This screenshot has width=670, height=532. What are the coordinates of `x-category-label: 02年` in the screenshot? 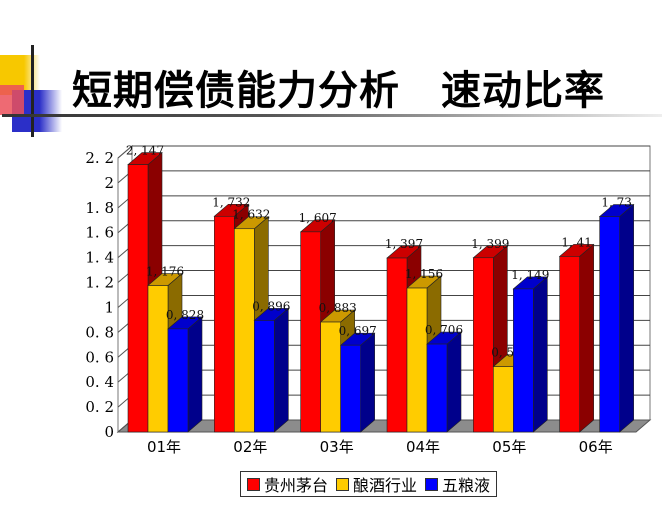 It's located at (250, 447).